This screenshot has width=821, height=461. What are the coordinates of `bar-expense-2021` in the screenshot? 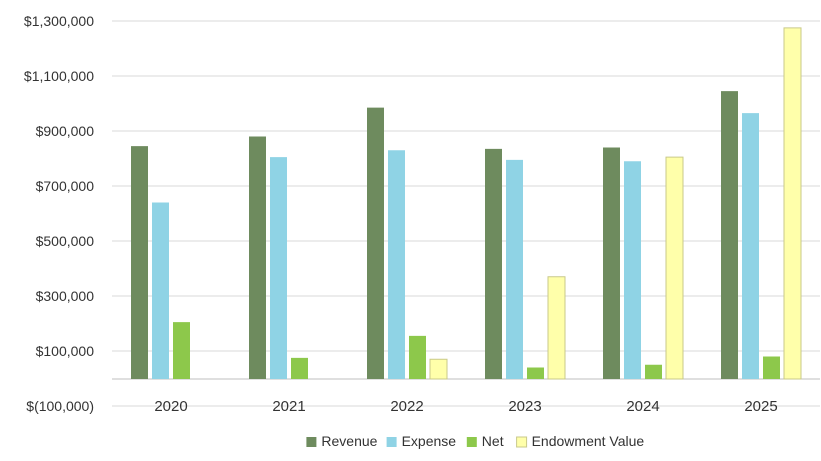 It's located at (278, 268).